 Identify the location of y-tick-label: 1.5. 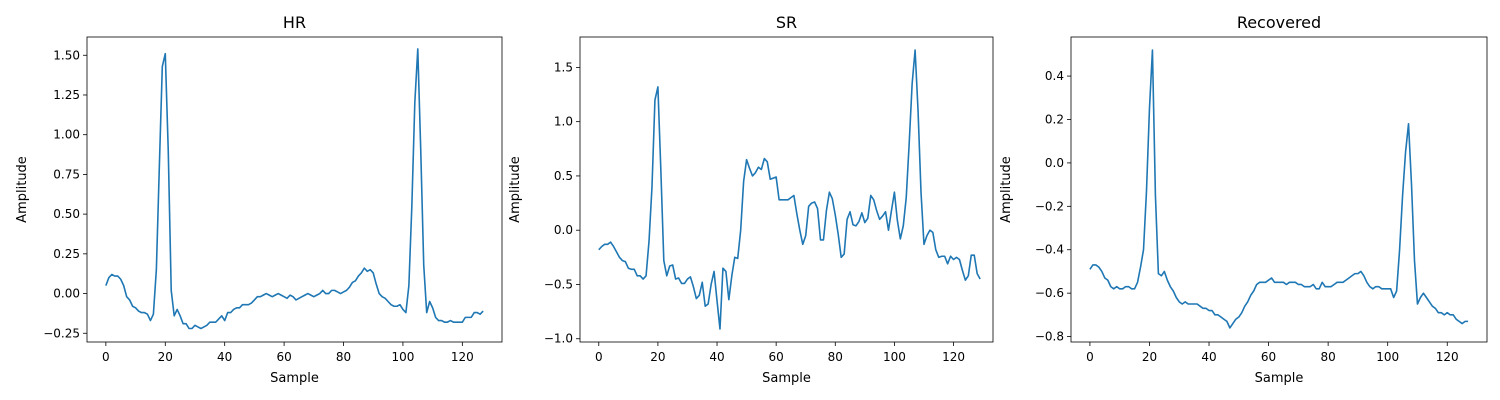
(563, 67).